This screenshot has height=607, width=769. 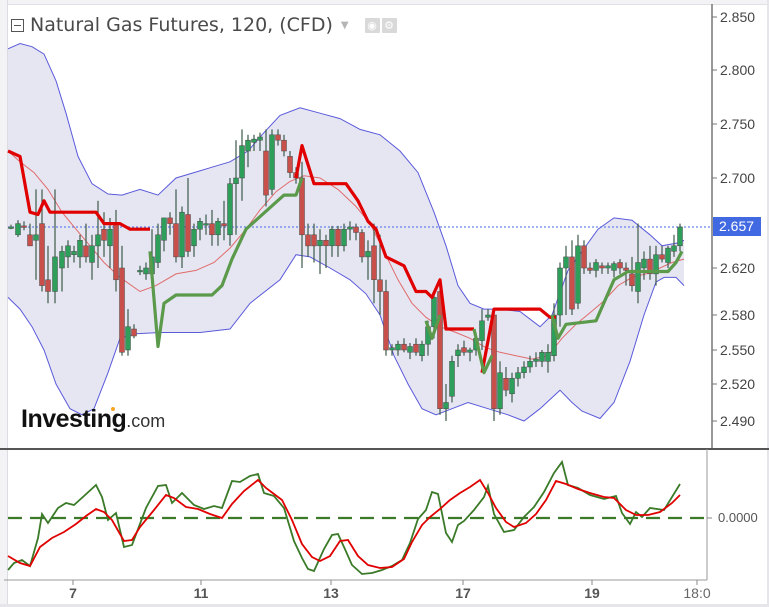 I want to click on price-label: 2.800, so click(x=738, y=70).